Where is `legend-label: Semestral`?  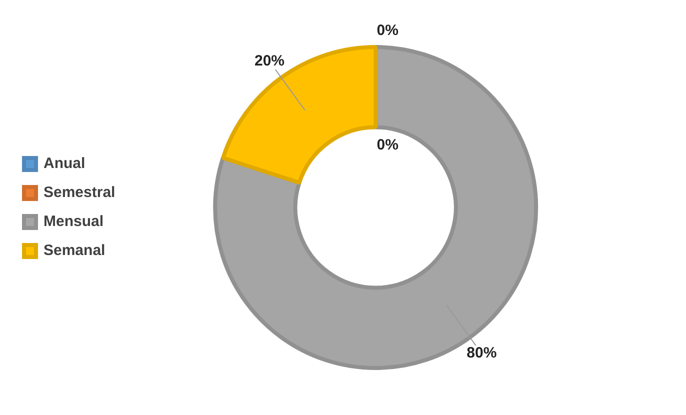 legend-label: Semestral is located at coordinates (80, 193).